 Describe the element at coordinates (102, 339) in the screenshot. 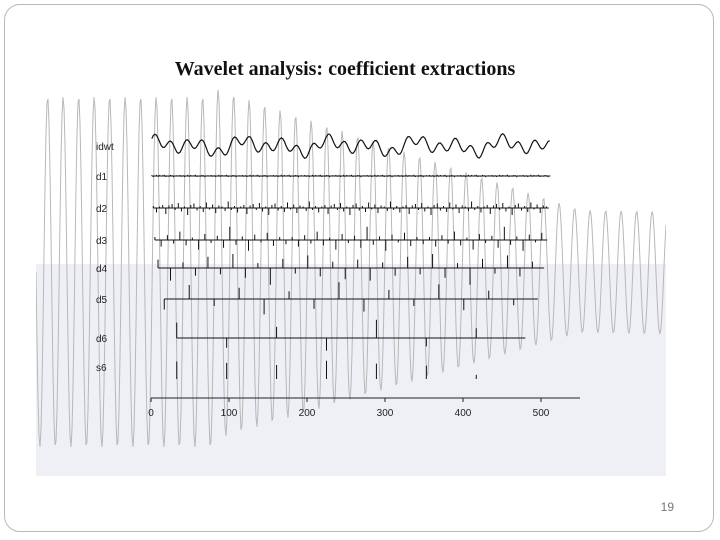

I see `row-label: d6` at that location.